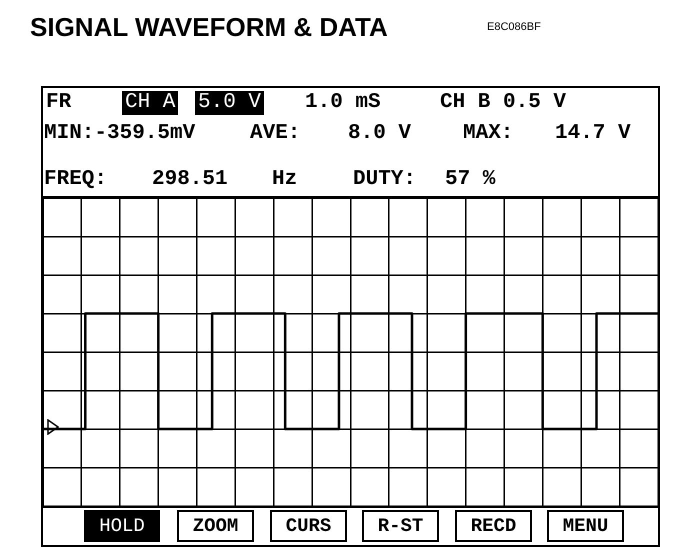  Describe the element at coordinates (120, 134) in the screenshot. I see `text: MIN:-359.5mV` at that location.